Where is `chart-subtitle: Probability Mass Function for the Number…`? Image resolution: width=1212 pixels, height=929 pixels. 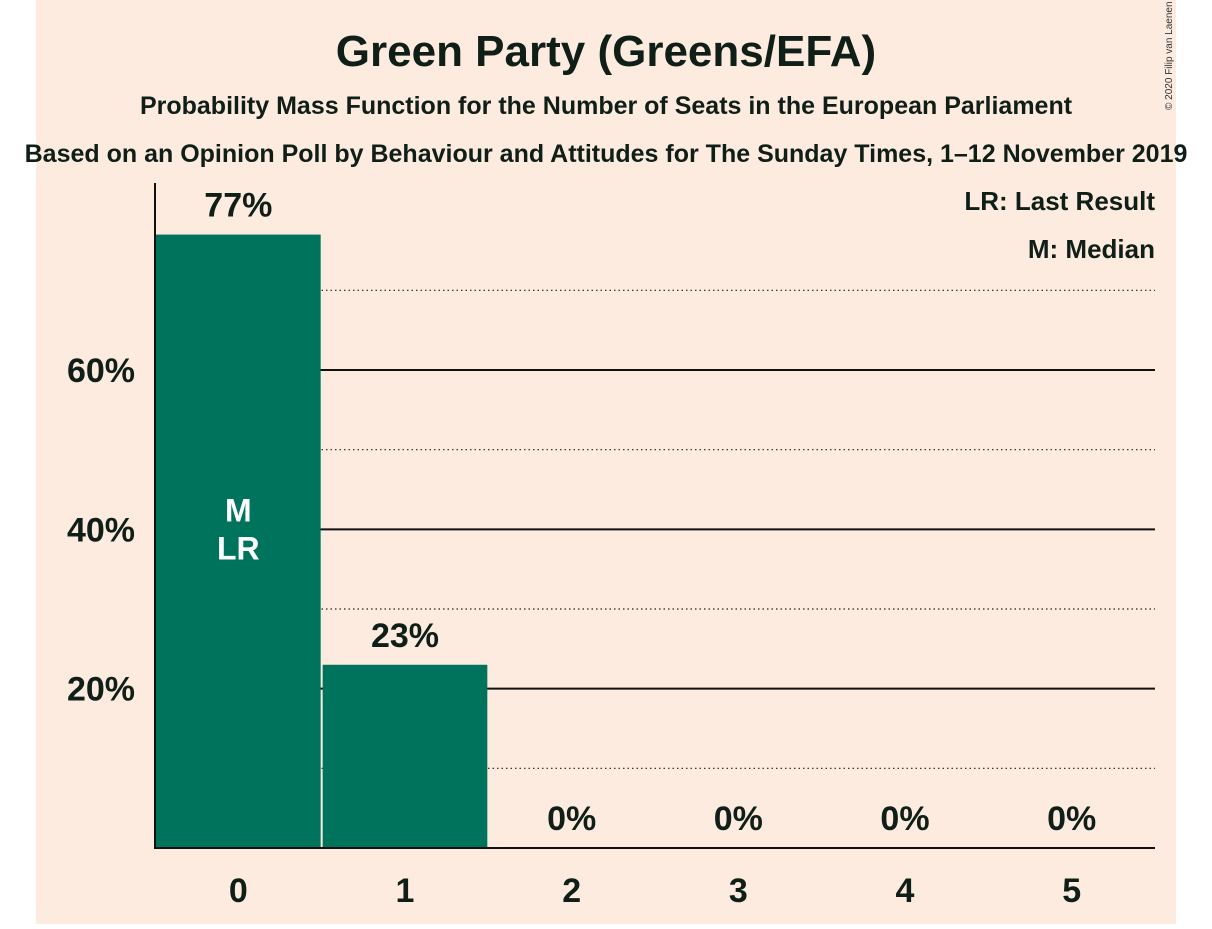 chart-subtitle: Probability Mass Function for the Number… is located at coordinates (606, 106).